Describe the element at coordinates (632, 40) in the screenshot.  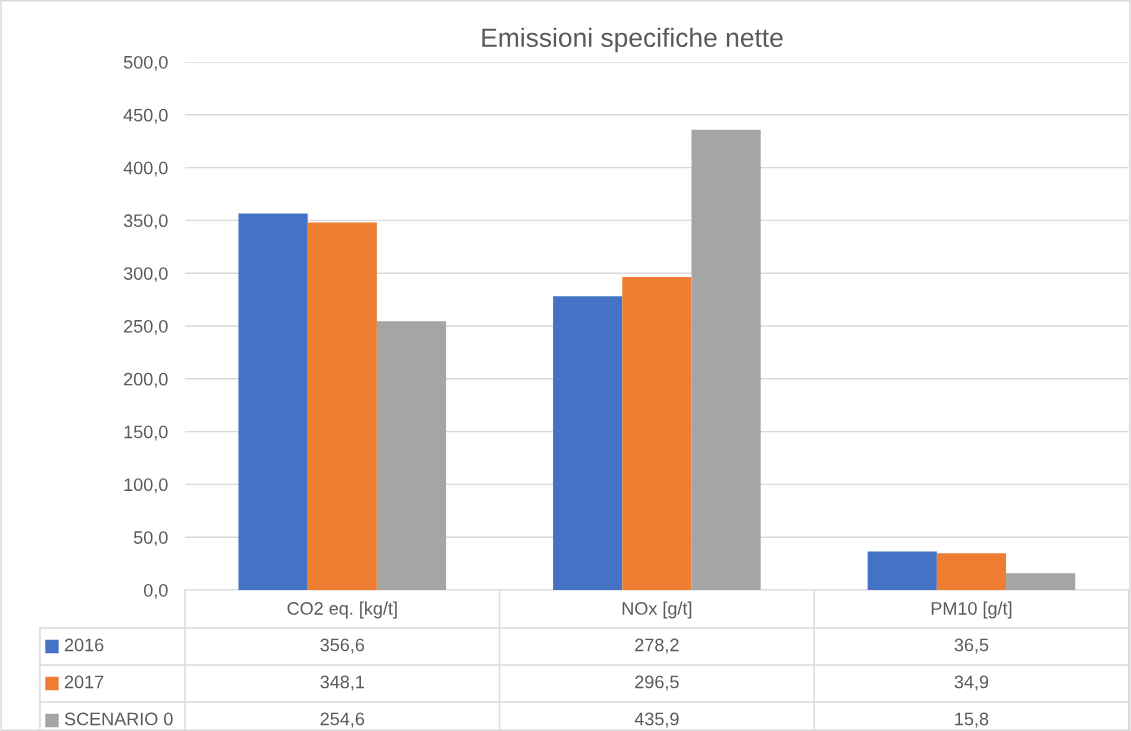
I see `chart-title: Emissioni specifiche nette` at that location.